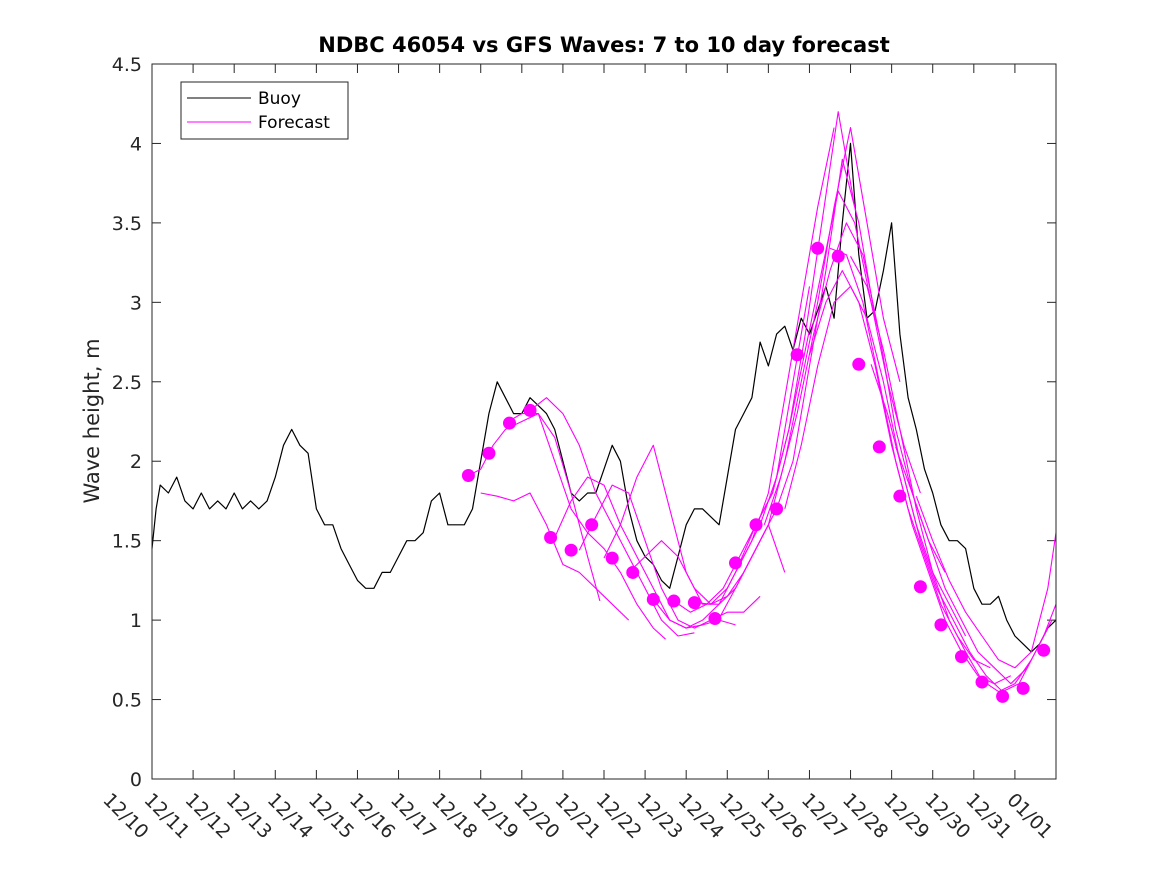 This screenshot has width=1167, height=875. Describe the element at coordinates (136, 780) in the screenshot. I see `y-tick-label: 0` at that location.